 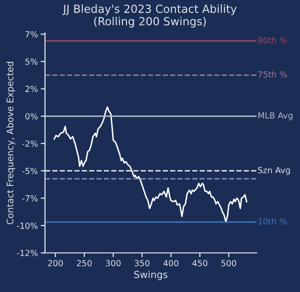 What do you see at coordinates (228, 263) in the screenshot?
I see `x-tick-label: 500` at bounding box center [228, 263].